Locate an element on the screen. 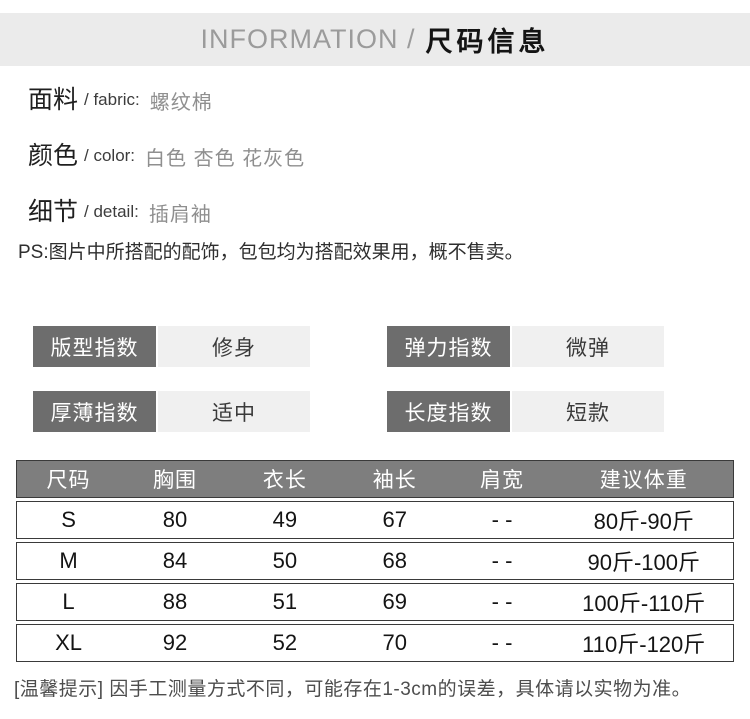 The width and height of the screenshot is (750, 719). table-row-xl: XL 92 52 70 - - 110斤-120斤 is located at coordinates (375, 643).